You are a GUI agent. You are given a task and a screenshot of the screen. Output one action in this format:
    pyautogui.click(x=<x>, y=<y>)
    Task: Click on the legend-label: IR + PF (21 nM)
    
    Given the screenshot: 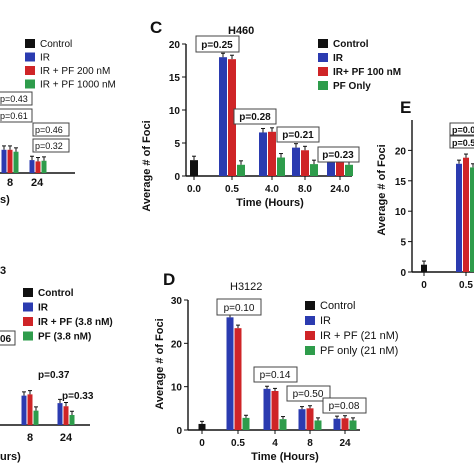 What is the action you would take?
    pyautogui.click(x=359, y=336)
    